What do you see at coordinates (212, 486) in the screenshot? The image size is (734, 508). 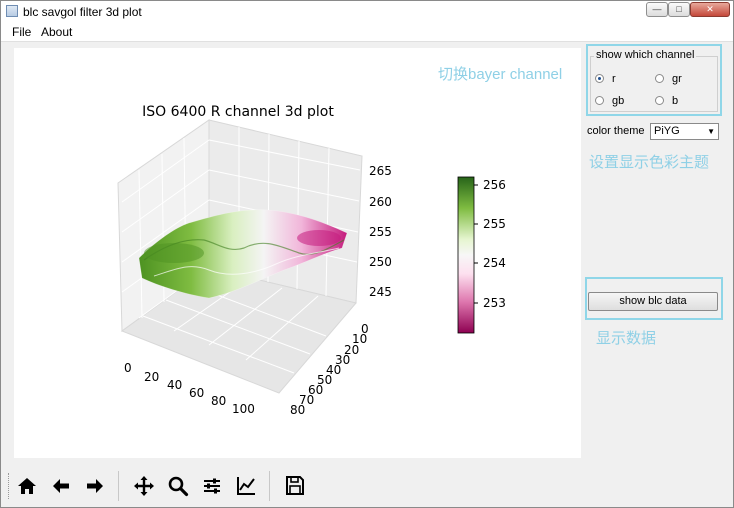 I see `subplots-icon` at bounding box center [212, 486].